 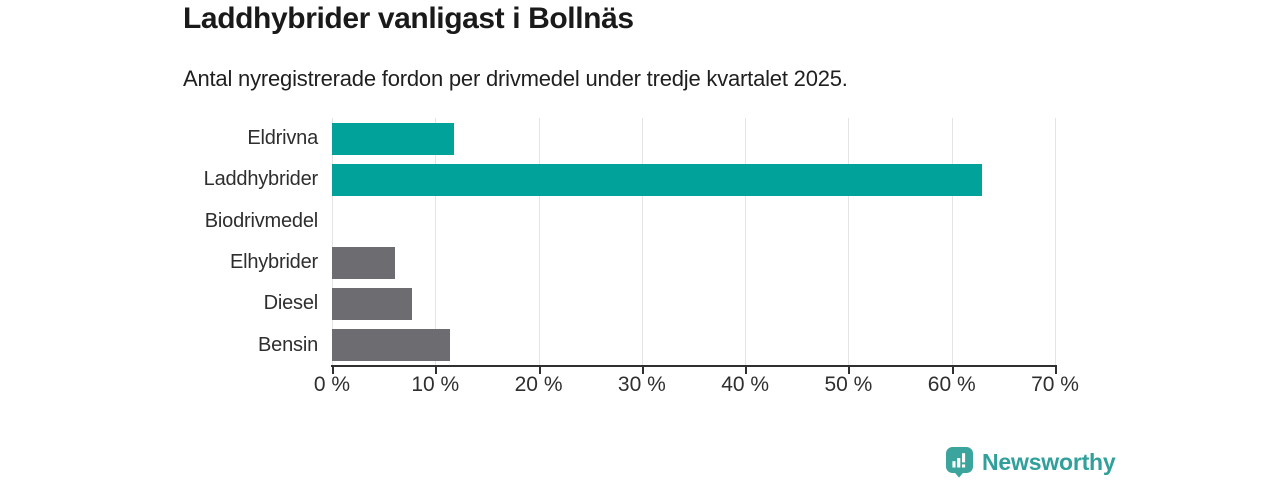 What do you see at coordinates (641, 384) in the screenshot?
I see `x-tick-label: 30 %` at bounding box center [641, 384].